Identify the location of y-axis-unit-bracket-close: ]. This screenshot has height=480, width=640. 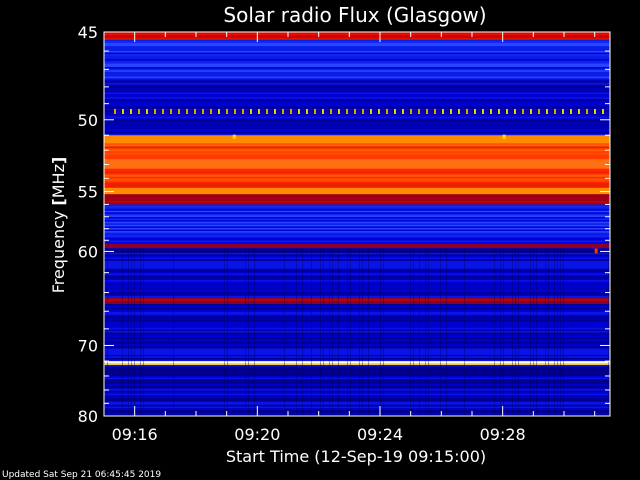
(58, 160).